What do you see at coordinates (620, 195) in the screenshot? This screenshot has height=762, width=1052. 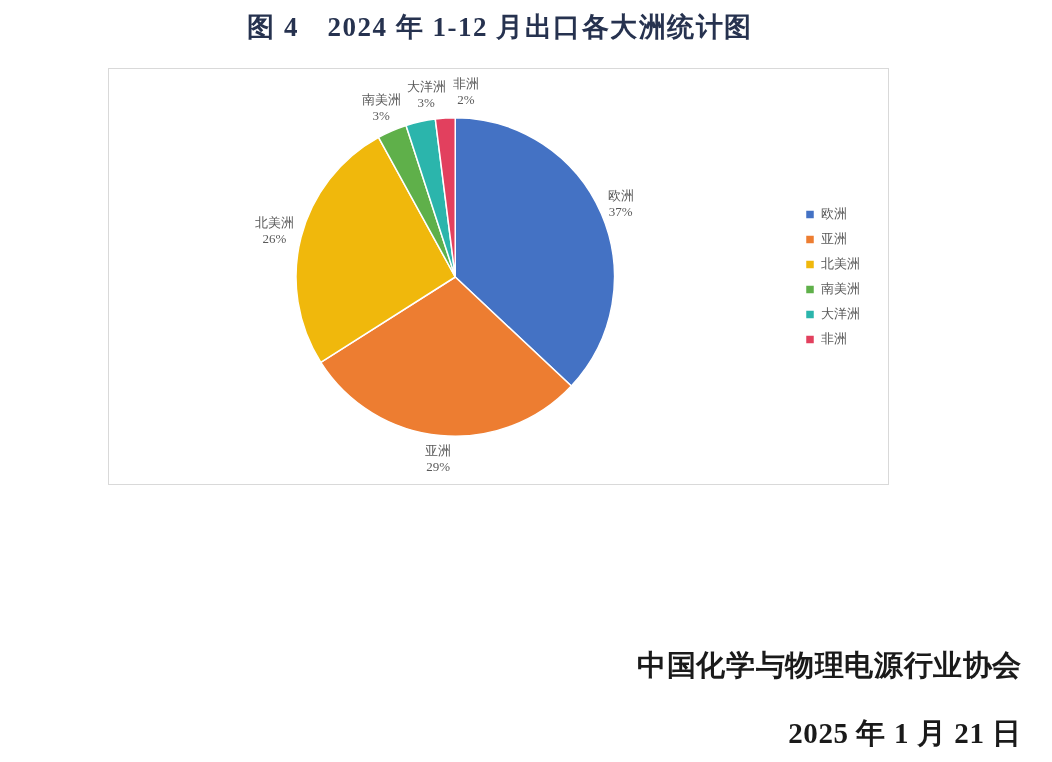 I see `slice-label: 欧洲` at bounding box center [620, 195].